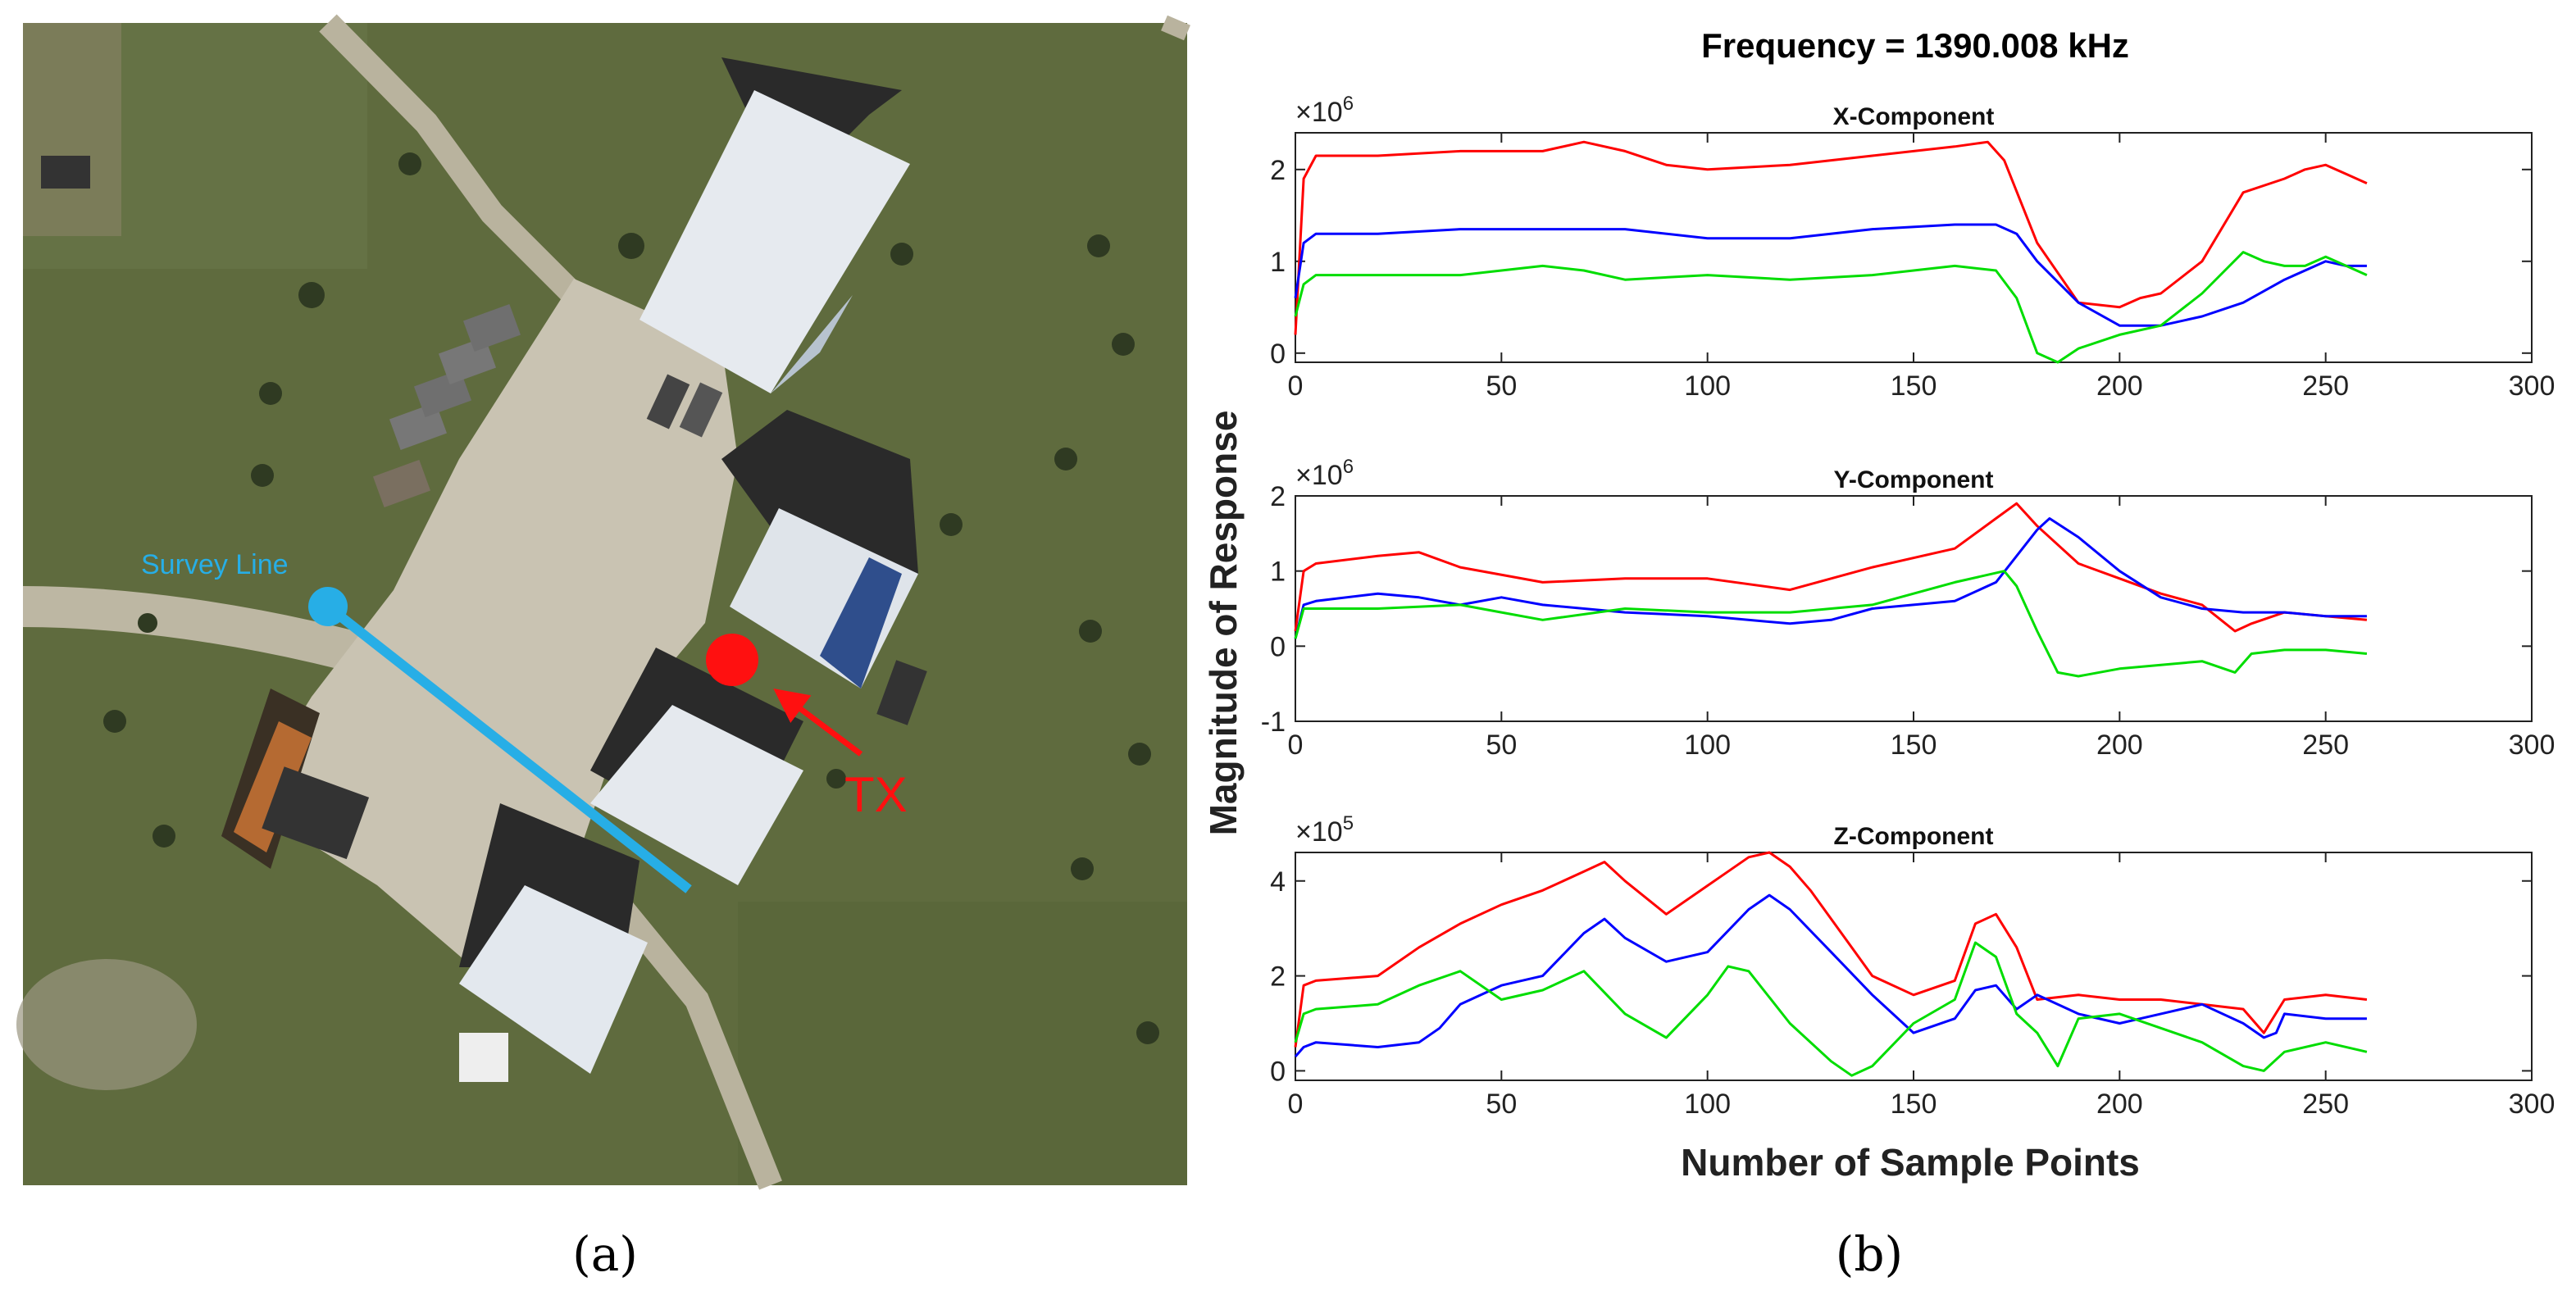 The image size is (2576, 1300). I want to click on tx-label: TX, so click(876, 794).